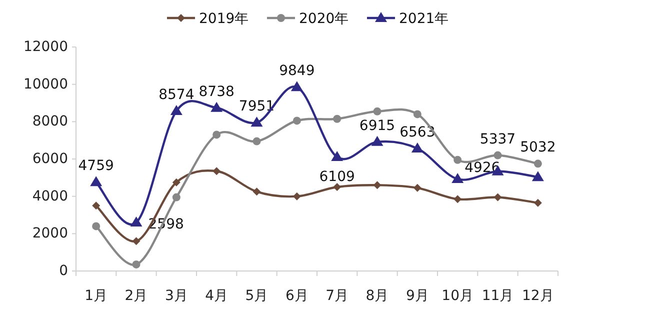  Describe the element at coordinates (538, 296) in the screenshot. I see `x-tick-label: 12月` at that location.